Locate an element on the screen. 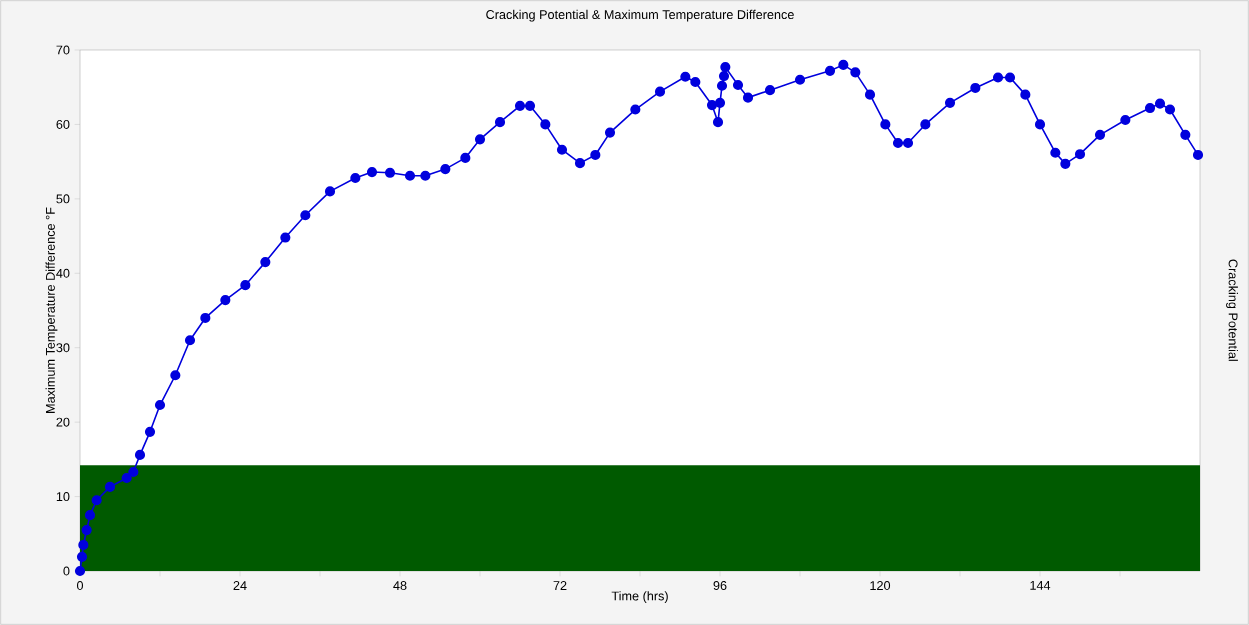  y2-axis-title: Cracking Potential is located at coordinates (1232, 310).